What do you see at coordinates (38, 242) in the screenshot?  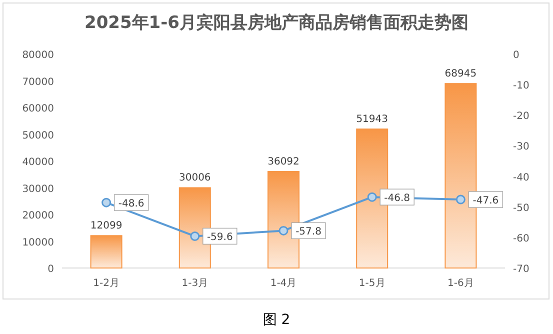 I see `y-tick-label: 10000` at bounding box center [38, 242].